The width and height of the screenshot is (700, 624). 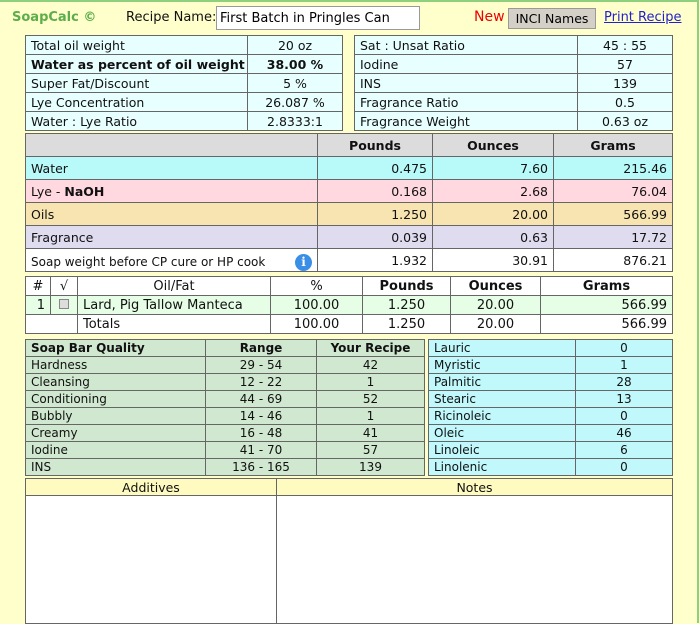 I want to click on weight-value: 20.00, so click(x=493, y=214).